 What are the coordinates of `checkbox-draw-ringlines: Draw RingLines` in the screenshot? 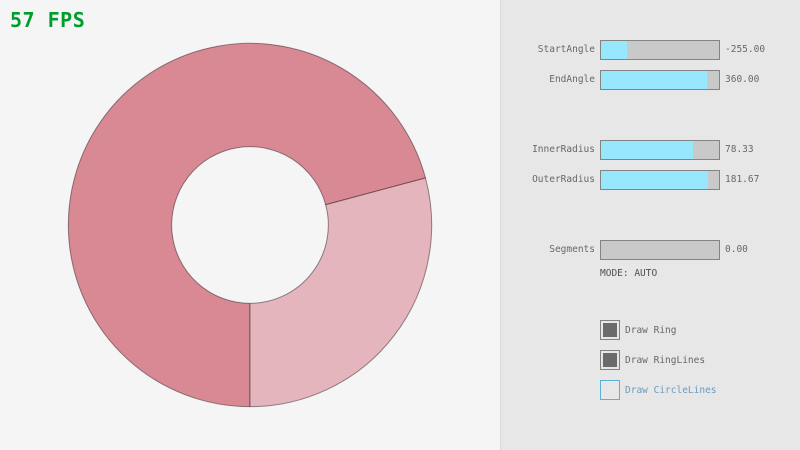 It's located at (652, 360).